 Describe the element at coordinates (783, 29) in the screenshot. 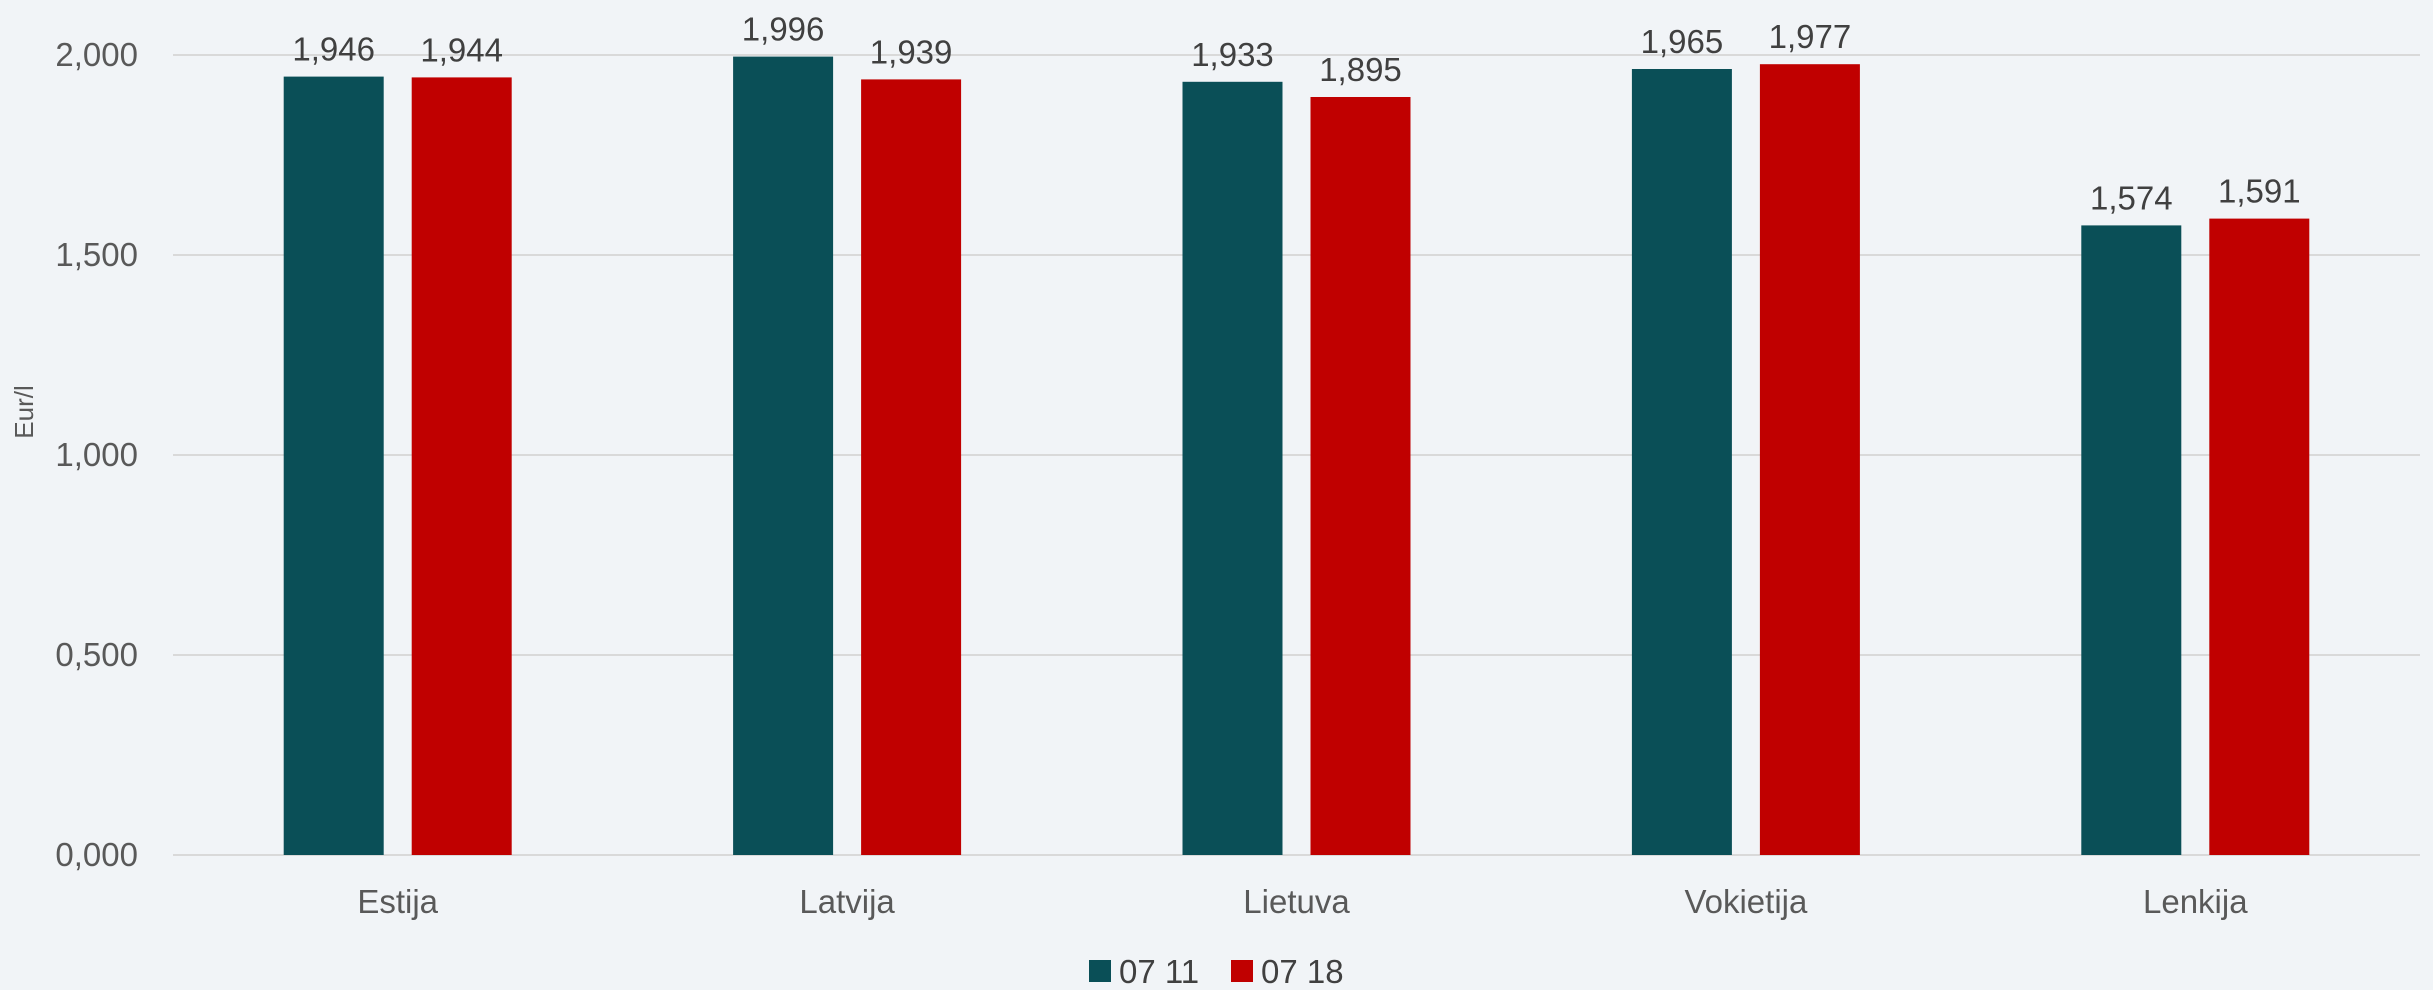

I see `data-label: 1,996` at that location.